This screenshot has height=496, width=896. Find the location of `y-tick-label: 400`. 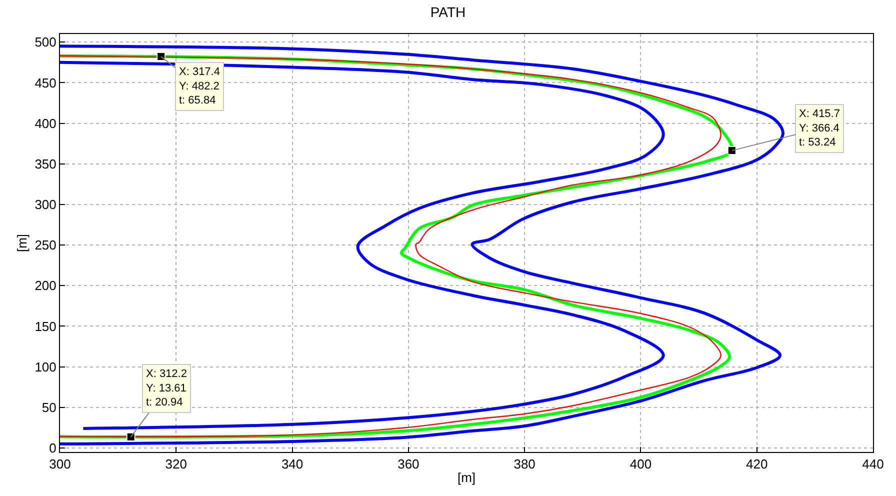

y-tick-label: 400 is located at coordinates (45, 123).